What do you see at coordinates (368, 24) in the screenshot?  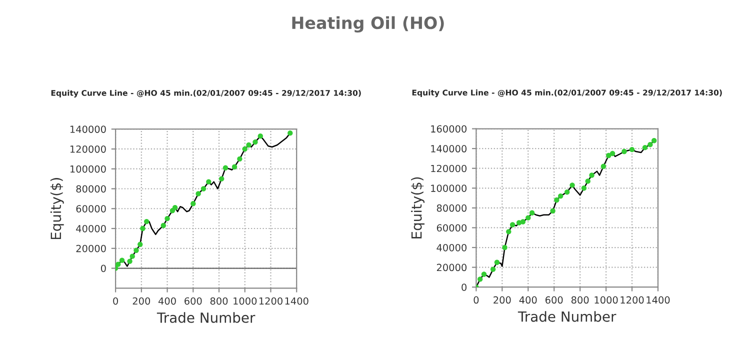 I see `text: Heating Oil (HO)` at bounding box center [368, 24].